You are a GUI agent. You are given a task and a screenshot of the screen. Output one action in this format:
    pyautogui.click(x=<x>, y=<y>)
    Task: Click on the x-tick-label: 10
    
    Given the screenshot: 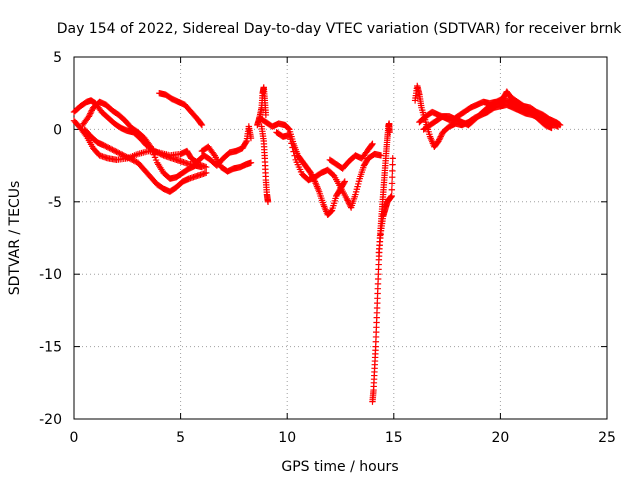 What is the action you would take?
    pyautogui.click(x=287, y=438)
    